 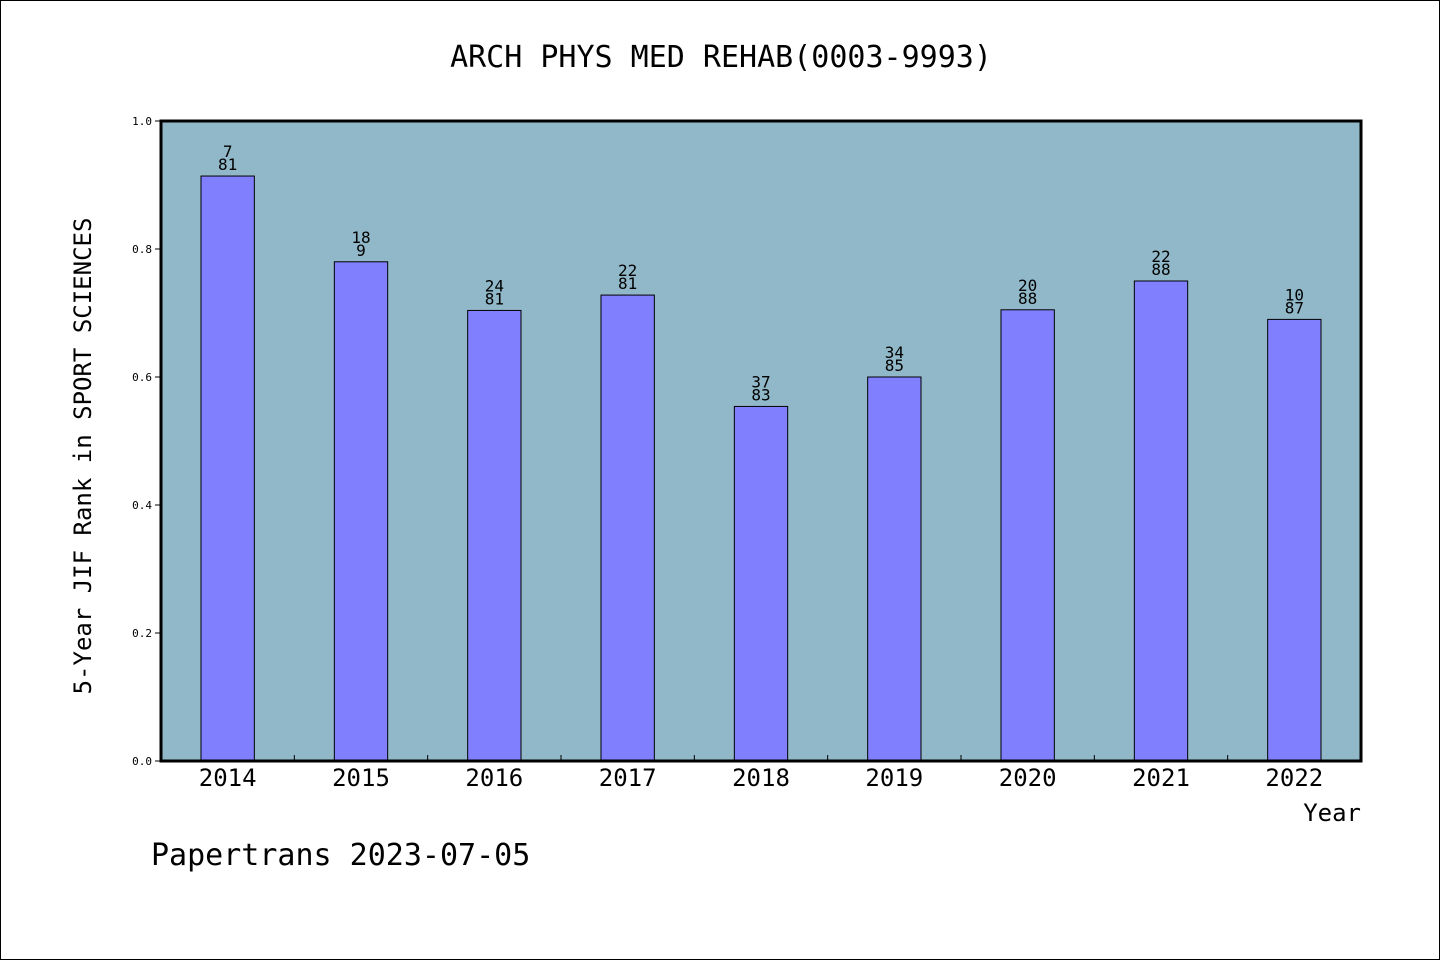 What do you see at coordinates (142, 633) in the screenshot?
I see `y-tick-label: 0.2` at bounding box center [142, 633].